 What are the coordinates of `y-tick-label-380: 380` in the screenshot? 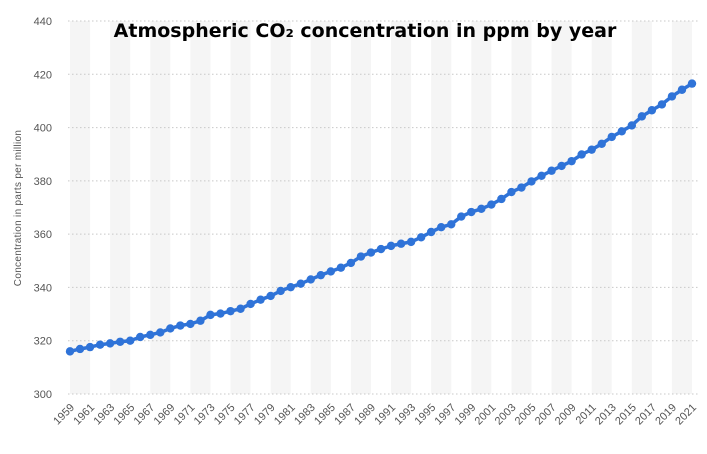 It's located at (43, 182).